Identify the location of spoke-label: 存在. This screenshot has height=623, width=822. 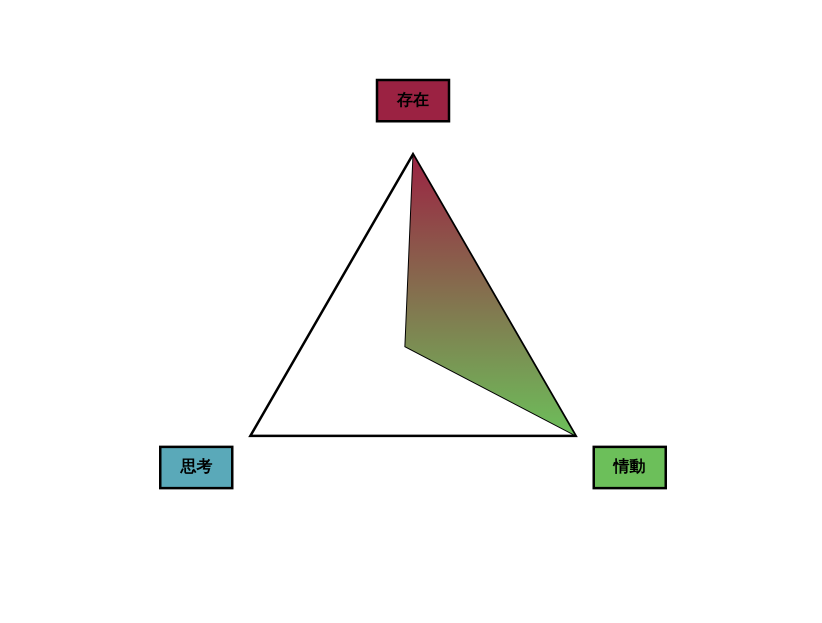
(412, 99).